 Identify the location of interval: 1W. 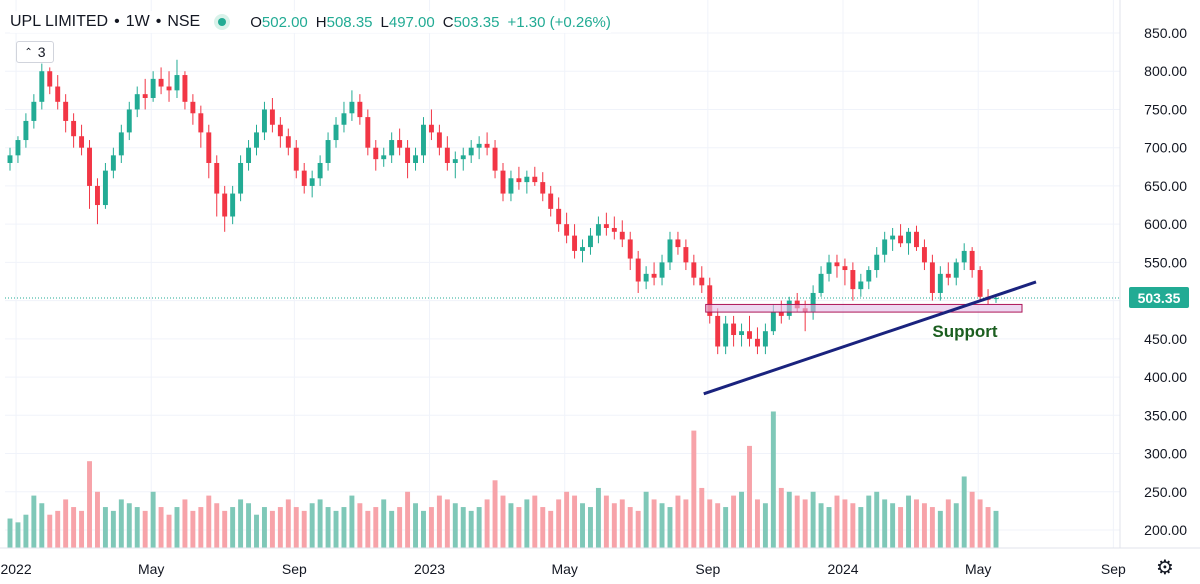
(137, 21).